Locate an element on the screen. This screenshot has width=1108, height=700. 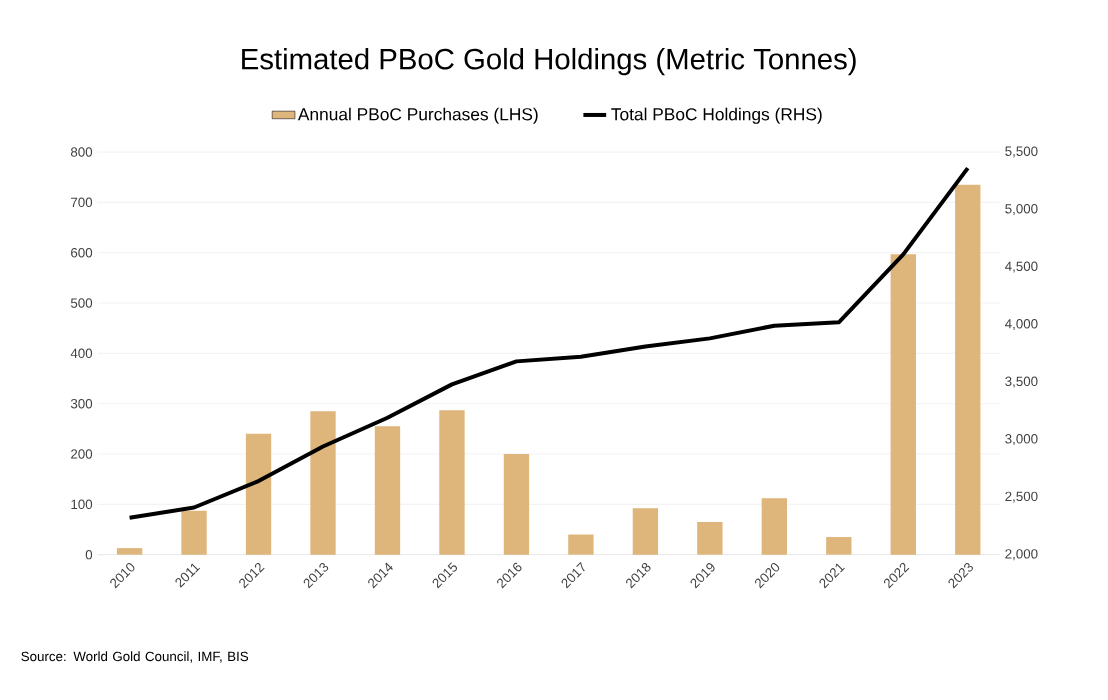
y-tick-label: 500 is located at coordinates (81, 303).